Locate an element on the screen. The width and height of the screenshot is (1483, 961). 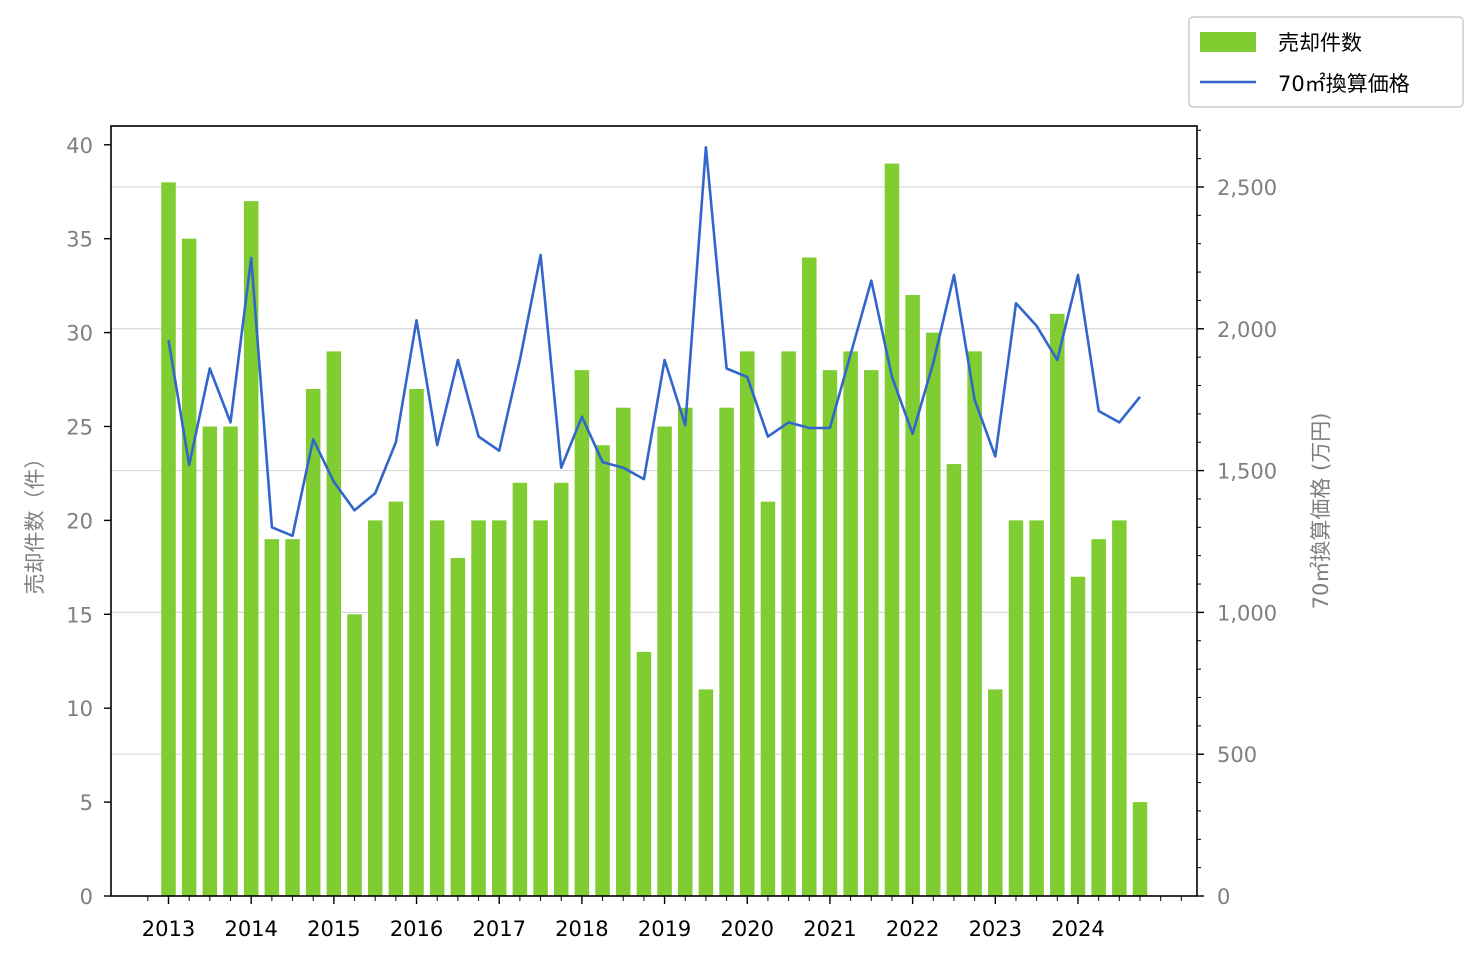
legend-swatch-bar is located at coordinates (1228, 42).